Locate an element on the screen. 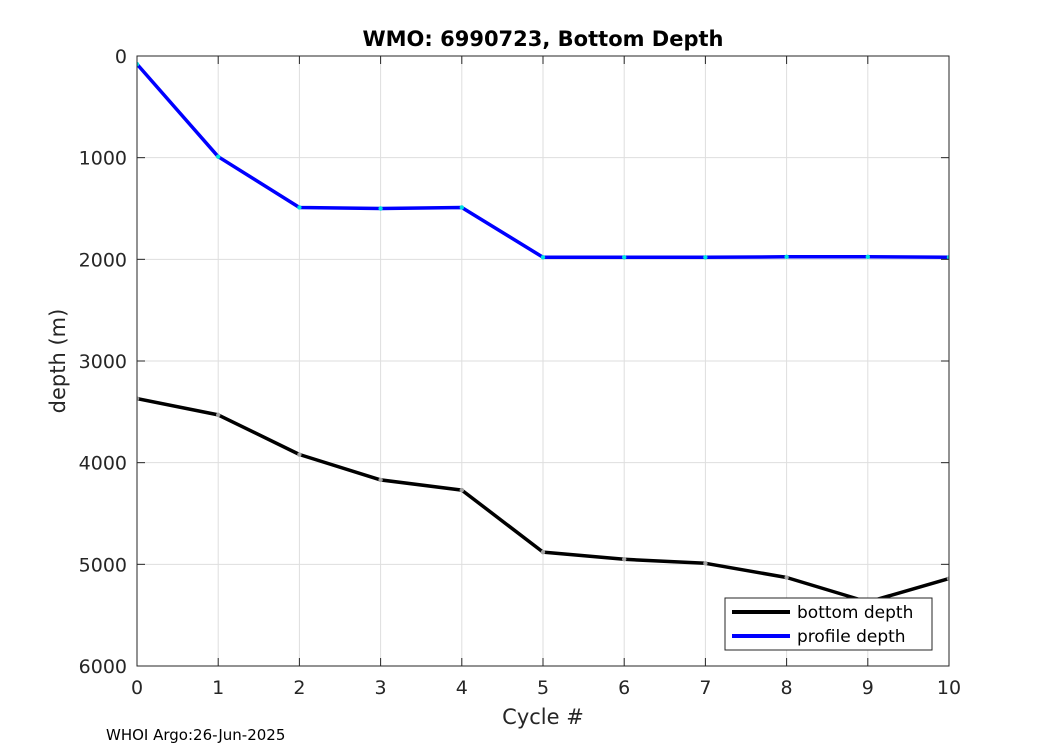 This screenshot has height=750, width=1050. y-tick-label: 6000 is located at coordinates (103, 667).